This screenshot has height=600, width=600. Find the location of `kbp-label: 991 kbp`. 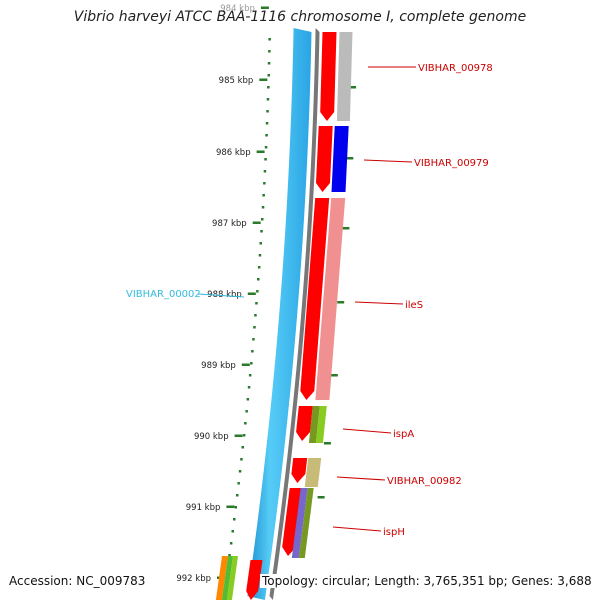

kbp-label: 991 kbp is located at coordinates (203, 508).